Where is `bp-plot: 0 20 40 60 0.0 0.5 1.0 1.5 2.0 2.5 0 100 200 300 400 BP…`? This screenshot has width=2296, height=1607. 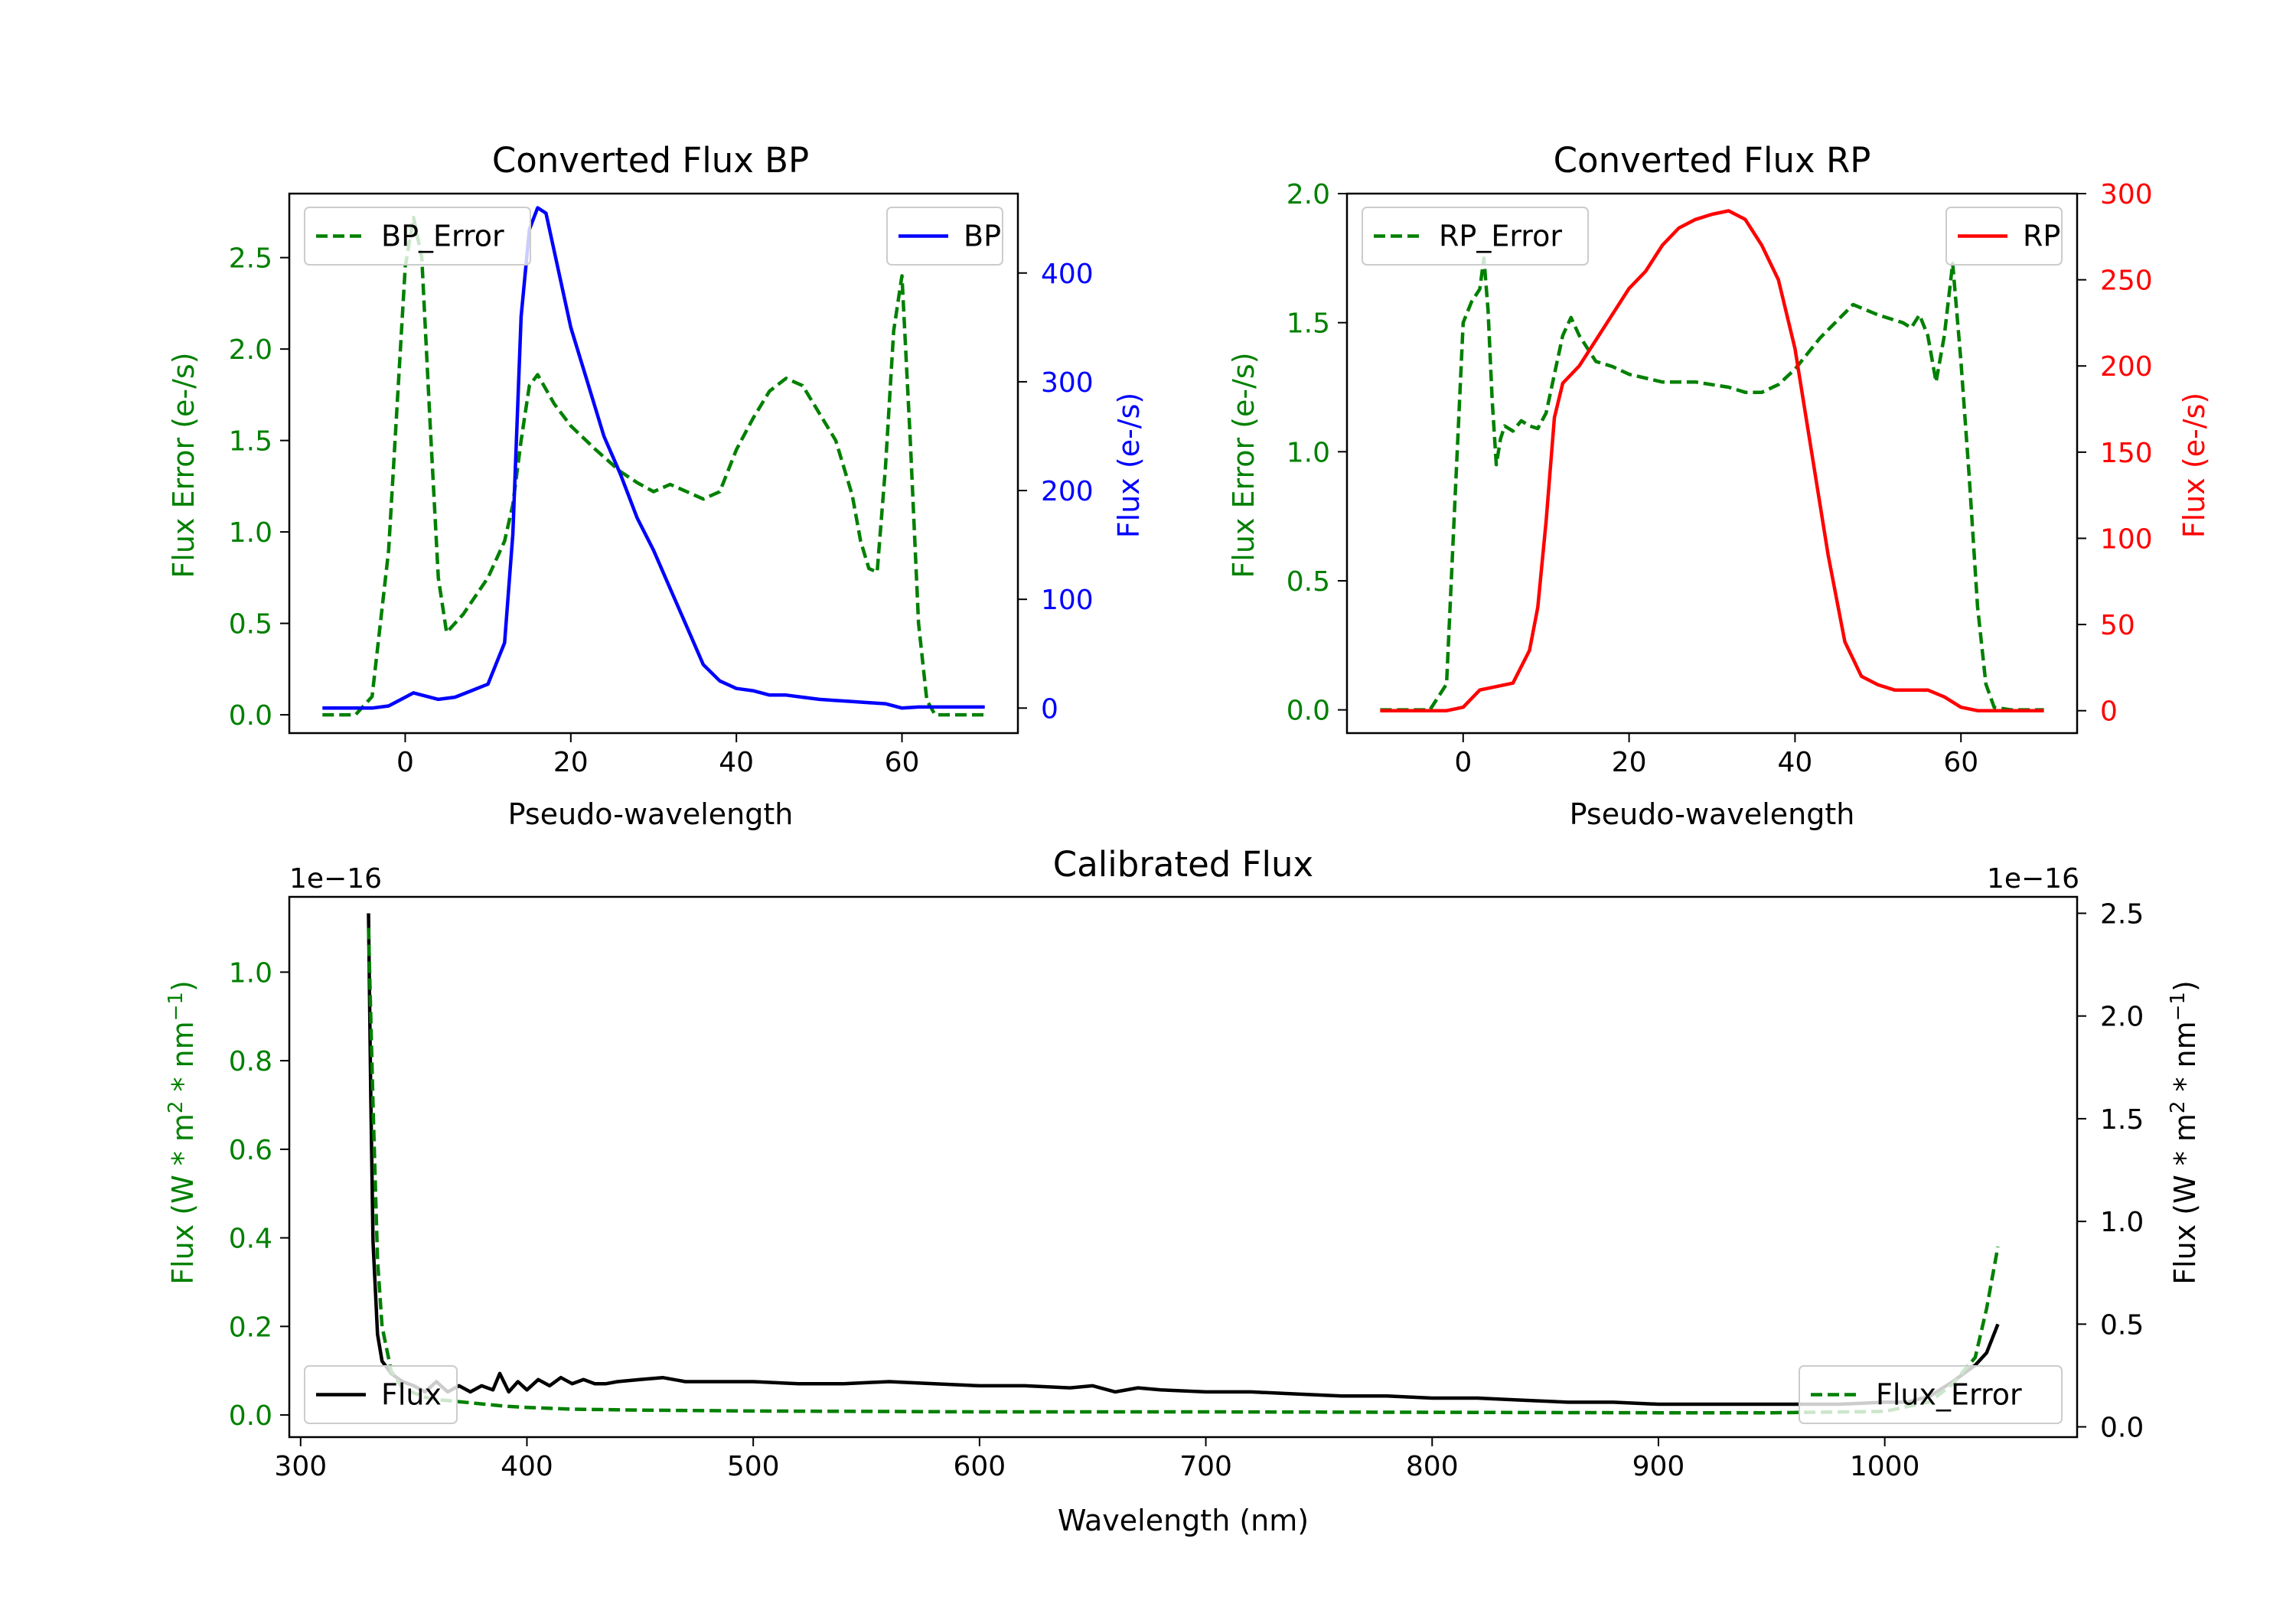
bp-plot: 0 20 40 60 0.0 0.5 1.0 1.5 2.0 2.5 0 100 200 300 400 BP… is located at coordinates (661, 485).